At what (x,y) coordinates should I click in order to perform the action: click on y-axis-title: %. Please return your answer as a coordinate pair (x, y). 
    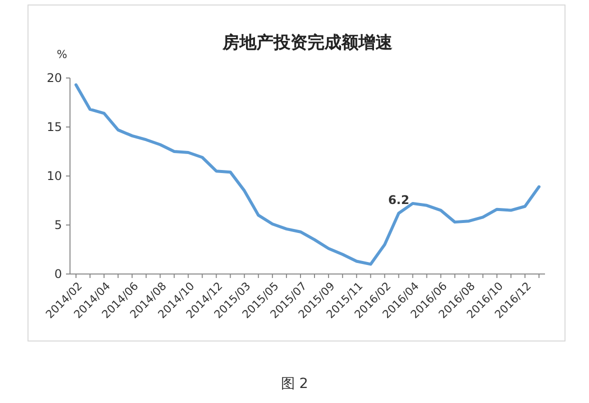
    Looking at the image, I should click on (62, 54).